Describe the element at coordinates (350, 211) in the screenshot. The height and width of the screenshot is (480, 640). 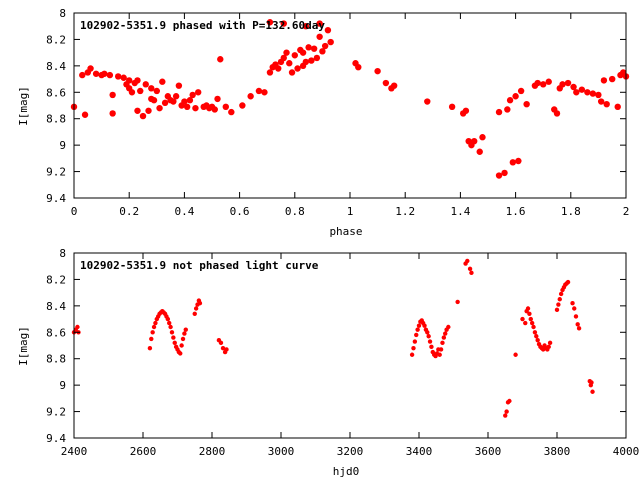
I see `phased-x-tick-label: 1` at that location.